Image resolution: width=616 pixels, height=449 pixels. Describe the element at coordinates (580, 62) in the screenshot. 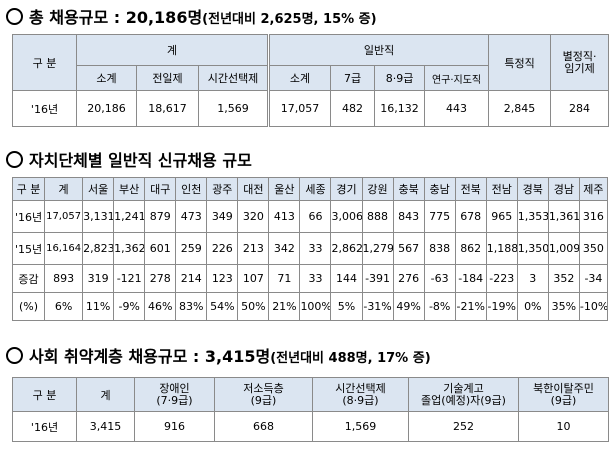

I see `header-separate: 별정직· 임기제` at that location.